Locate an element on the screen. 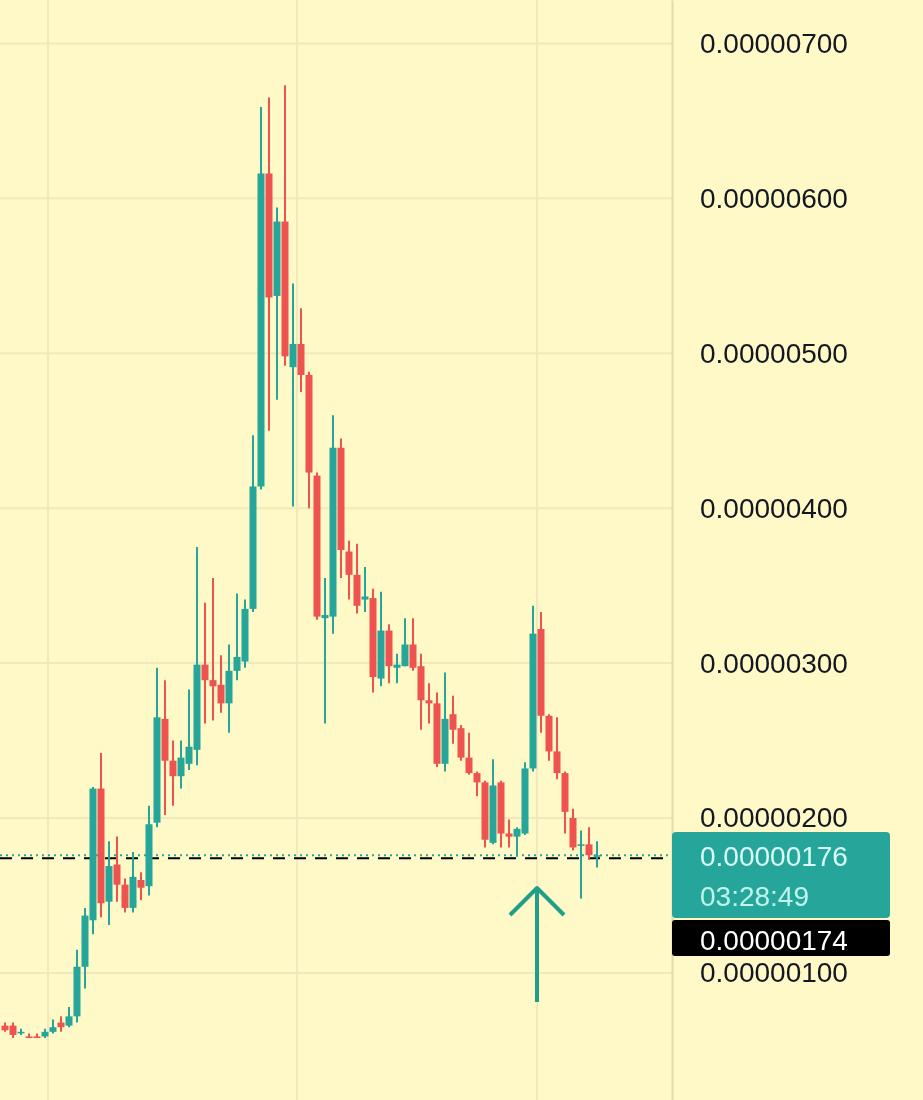  y-tick-label: 0.00000400 is located at coordinates (774, 508).